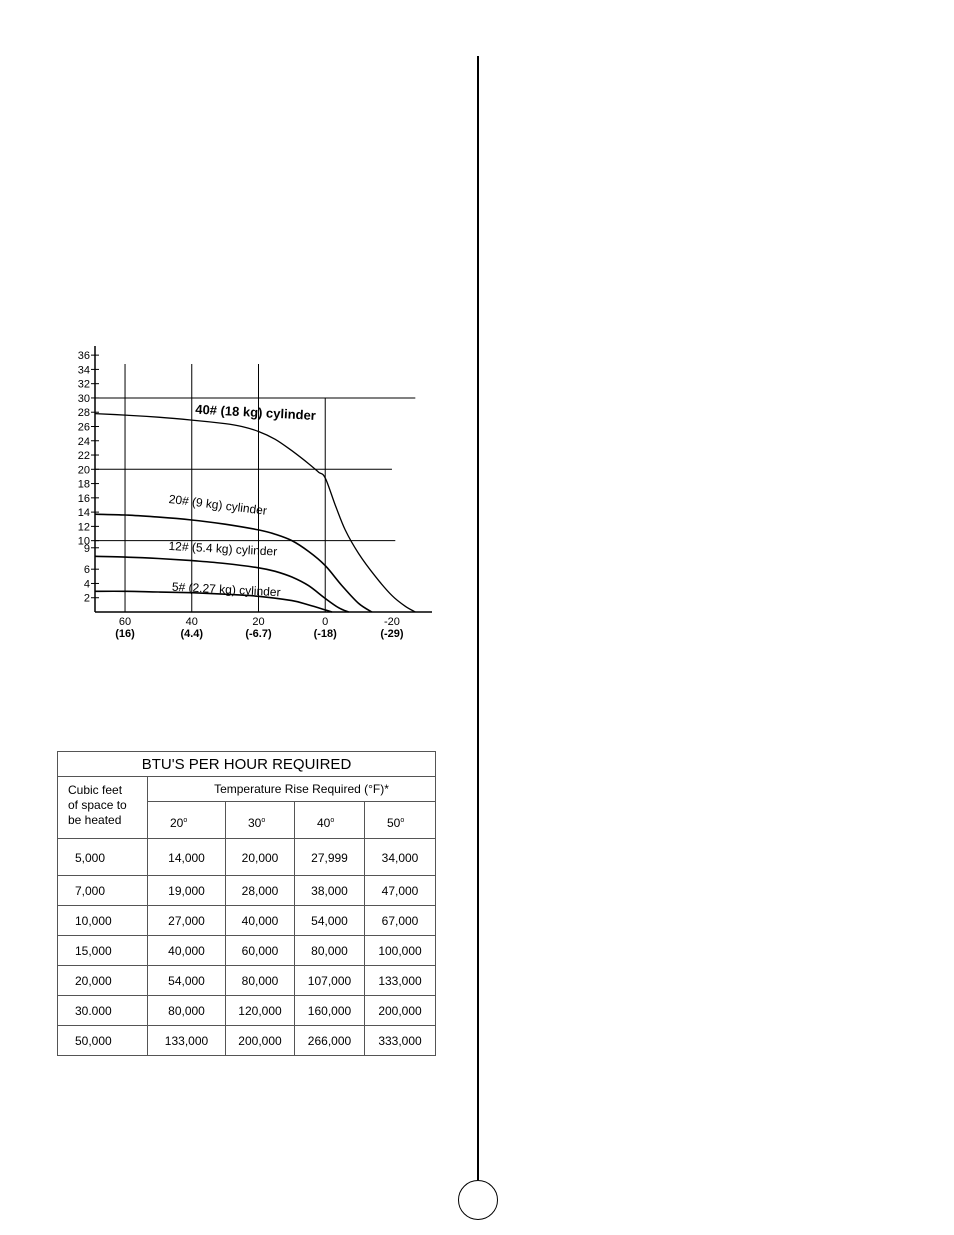  Describe the element at coordinates (186, 920) in the screenshot. I see `table-cell: 27,000` at that location.